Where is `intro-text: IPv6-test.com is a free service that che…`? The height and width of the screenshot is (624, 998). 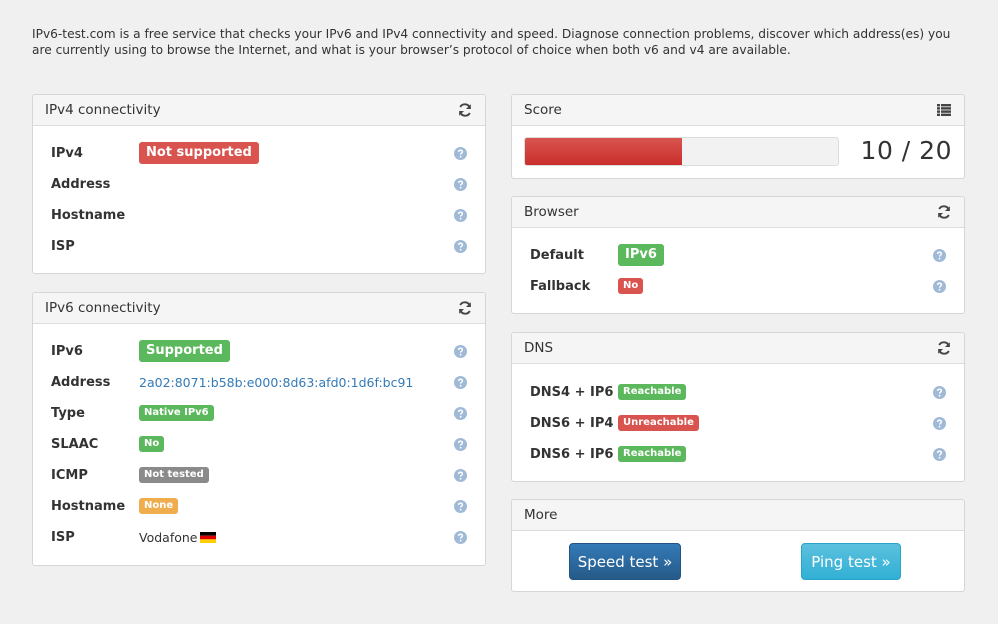 intro-text: IPv6-test.com is a free service that che… is located at coordinates (491, 42).